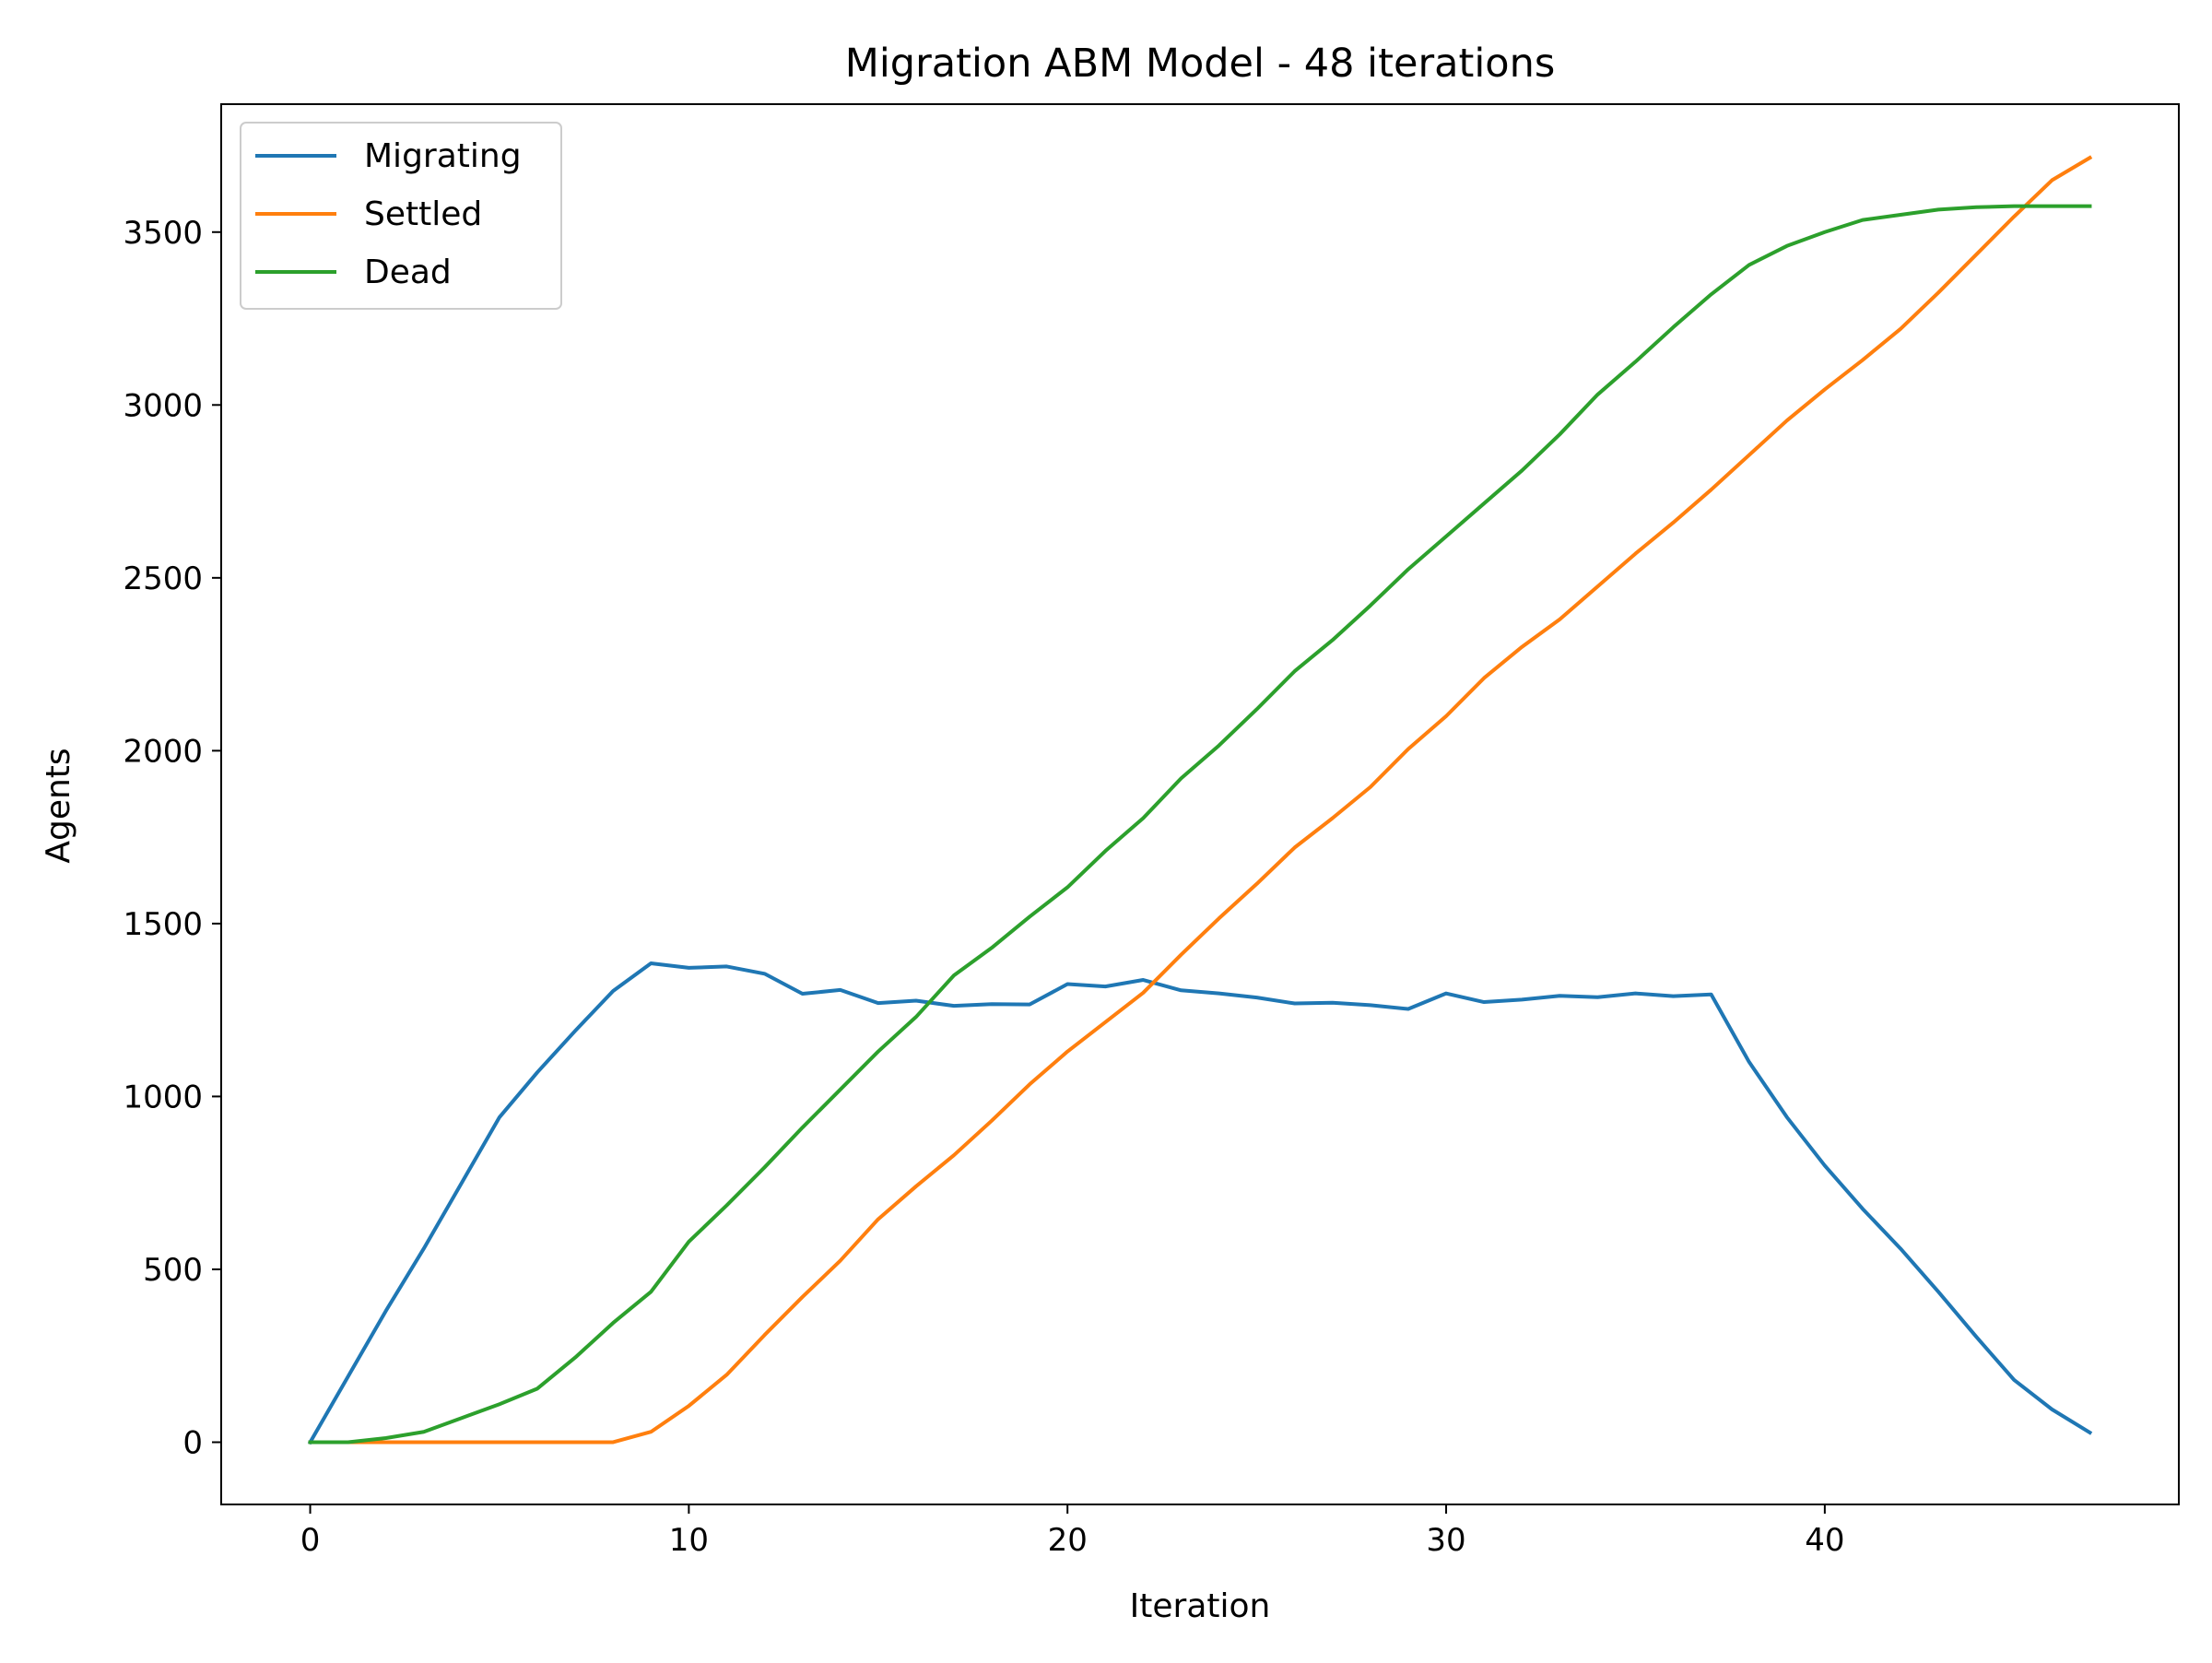 The height and width of the screenshot is (1663, 2212). Describe the element at coordinates (173, 1270) in the screenshot. I see `y-tick-label: 500` at that location.